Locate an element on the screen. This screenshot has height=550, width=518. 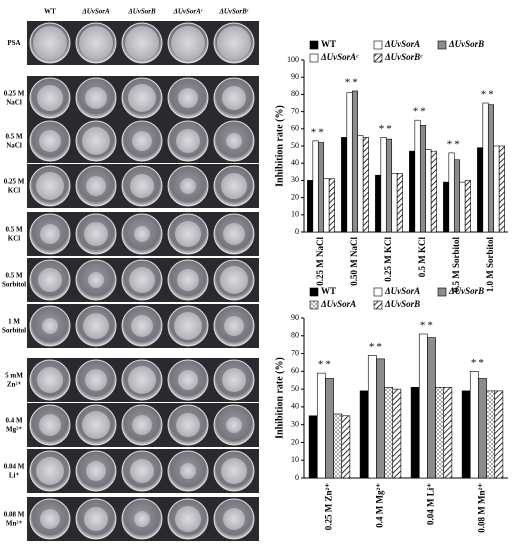
row-label: 1 M Sorbitol is located at coordinates (14, 325).